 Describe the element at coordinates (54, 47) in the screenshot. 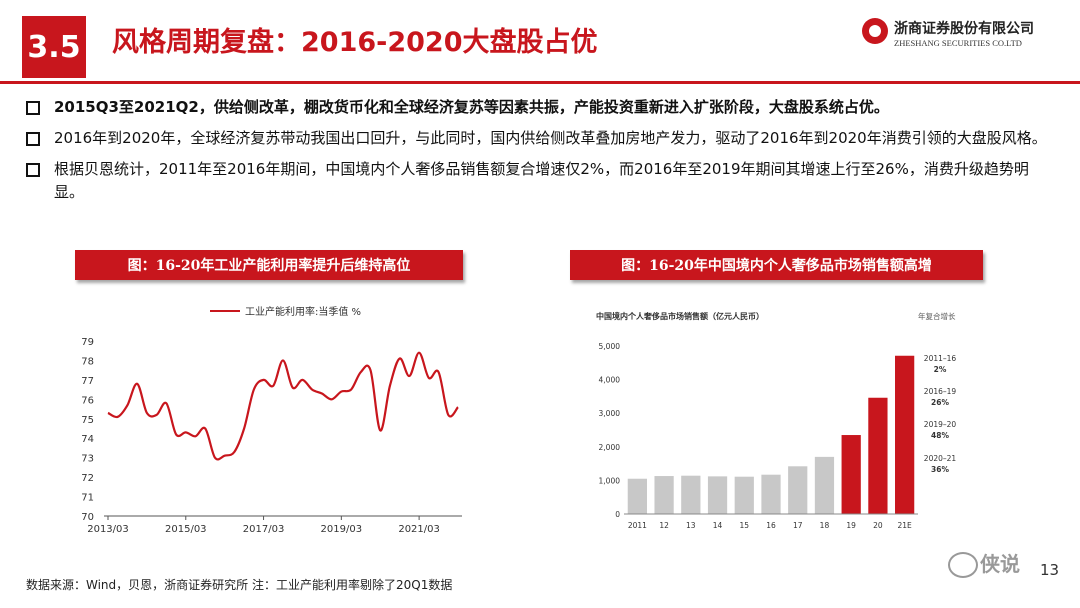

I see `section-number-badge: 3.5` at that location.